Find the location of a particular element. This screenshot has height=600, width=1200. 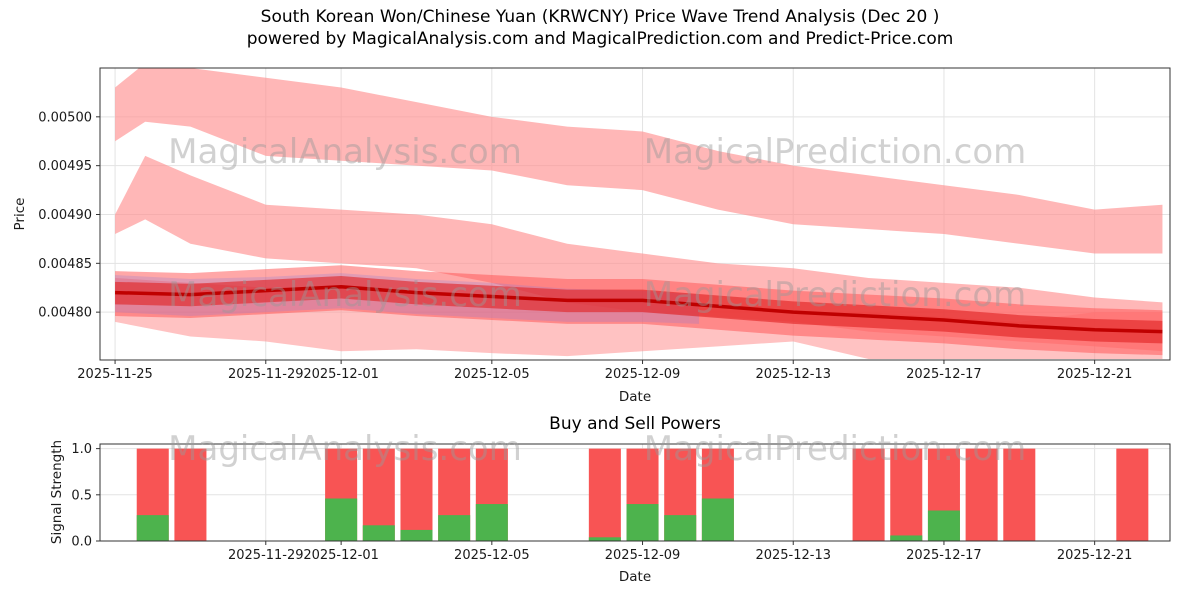

top-date-axis-label: Date is located at coordinates (635, 397).